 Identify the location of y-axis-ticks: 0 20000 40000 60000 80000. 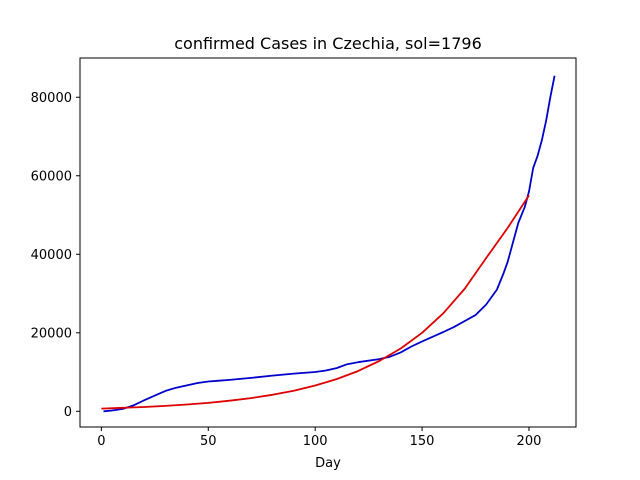
(55, 255).